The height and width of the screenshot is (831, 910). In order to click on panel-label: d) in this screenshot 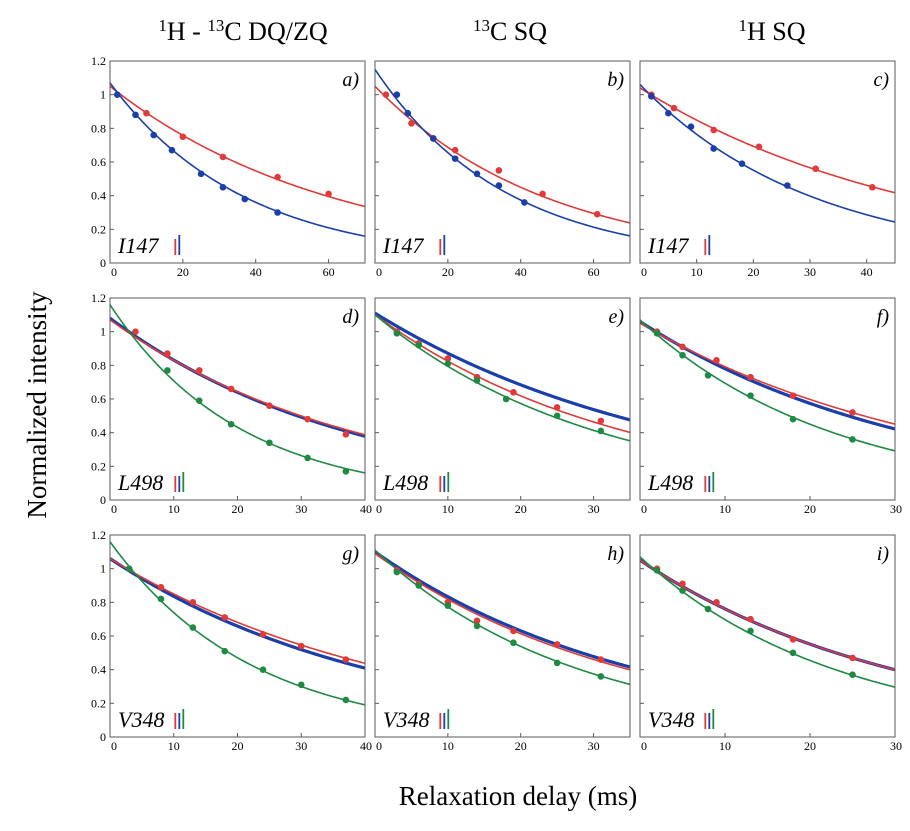, I will do `click(350, 317)`.